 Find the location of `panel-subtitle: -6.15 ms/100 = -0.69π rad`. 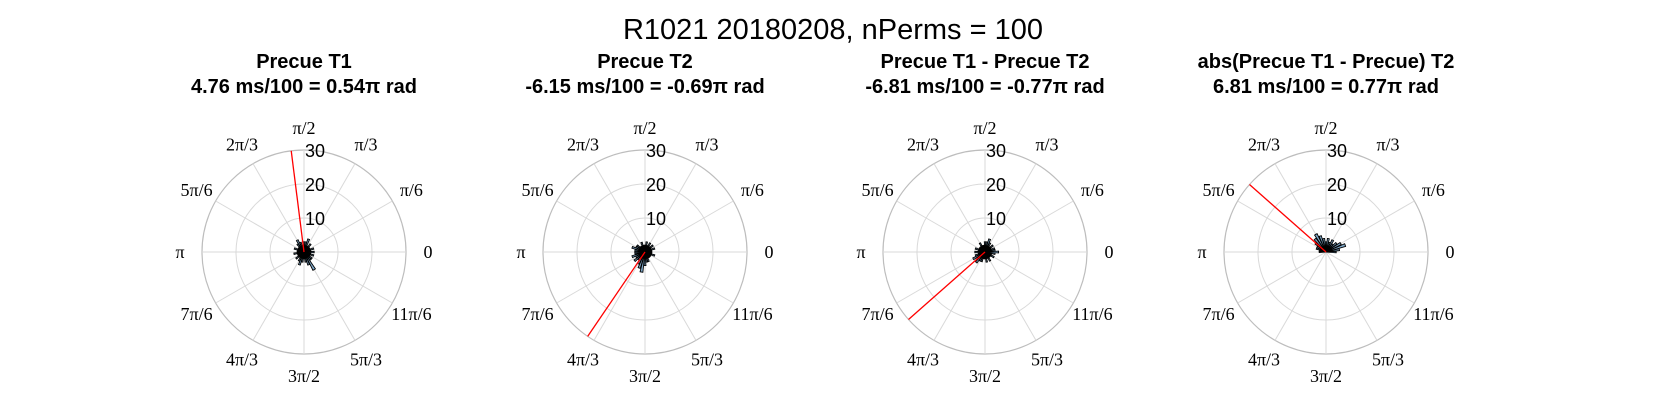

panel-subtitle: -6.15 ms/100 = -0.69π rad is located at coordinates (644, 87).